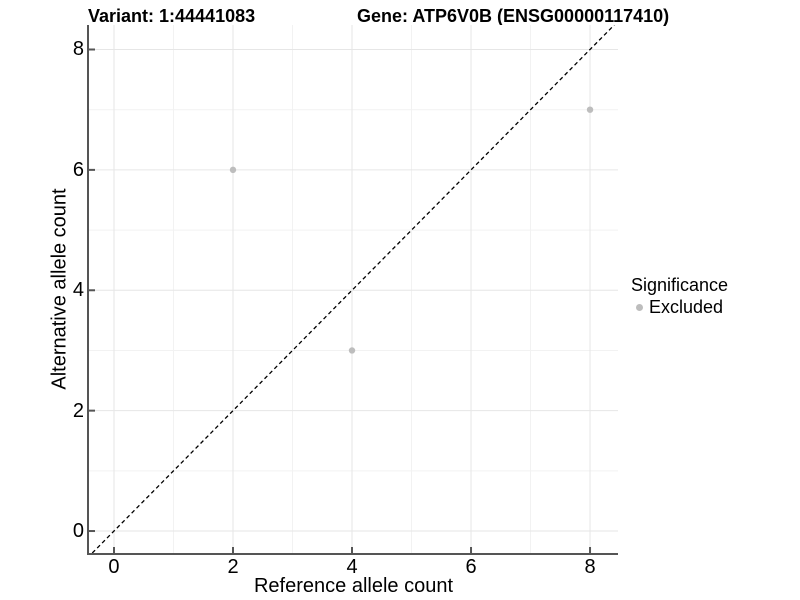 The height and width of the screenshot is (600, 800). I want to click on y-tick-label: 8, so click(78, 49).